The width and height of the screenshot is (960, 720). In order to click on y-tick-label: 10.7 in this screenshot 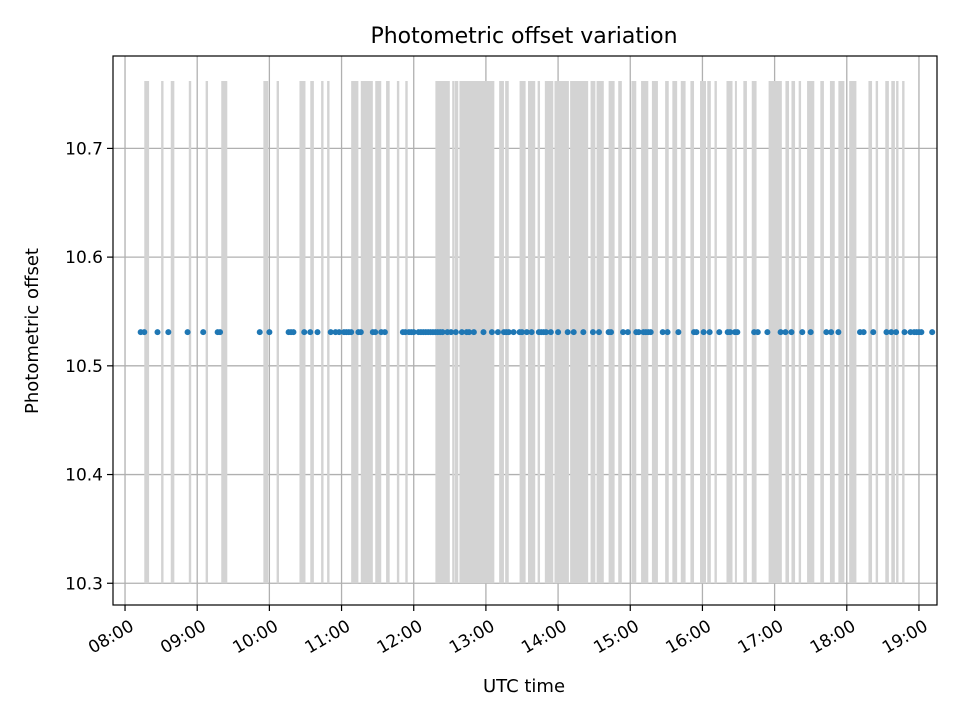, I will do `click(84, 149)`.